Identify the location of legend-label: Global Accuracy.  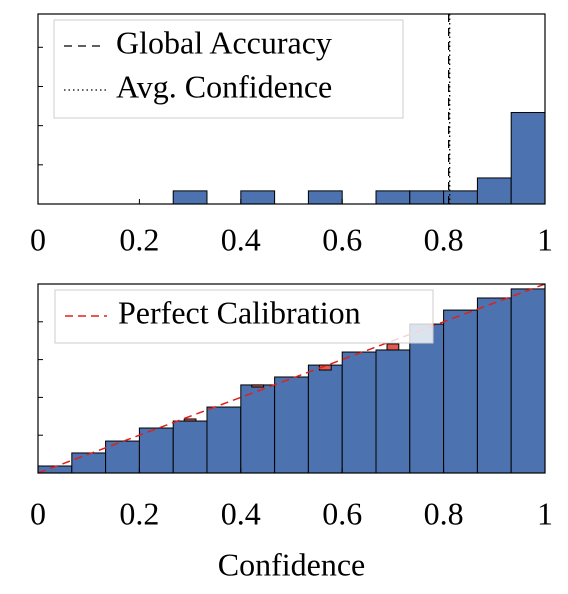
(224, 42).